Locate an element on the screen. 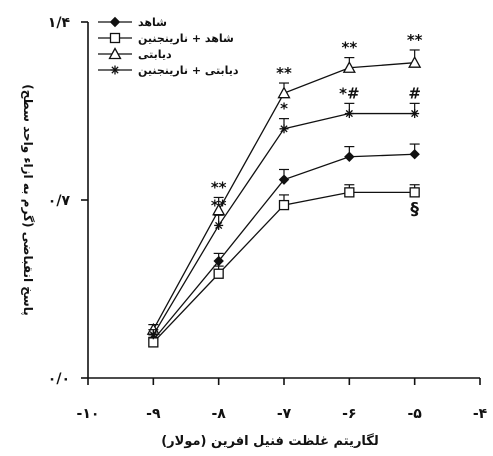 Image resolution: width=493 pixels, height=456 pixels. legend-item-2: شاهد + نارینجنین is located at coordinates (166, 38).